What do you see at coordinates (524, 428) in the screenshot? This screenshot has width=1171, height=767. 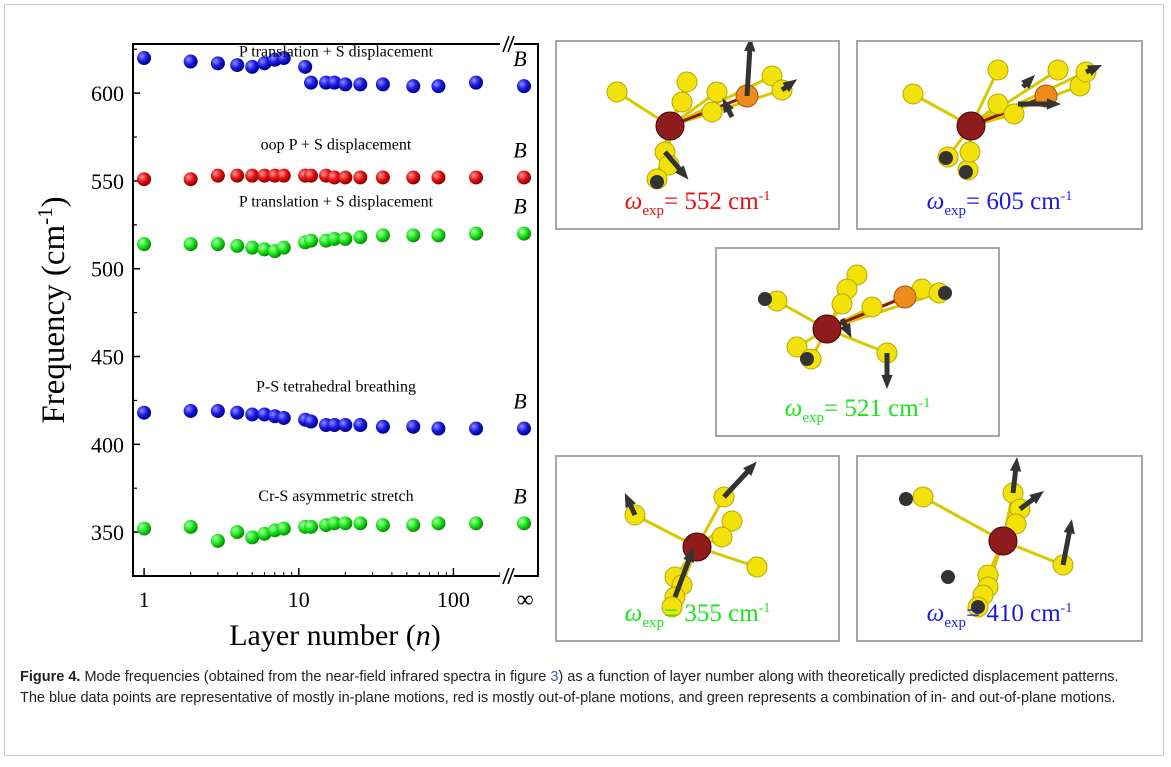 I see `bulk-point-blue` at bounding box center [524, 428].